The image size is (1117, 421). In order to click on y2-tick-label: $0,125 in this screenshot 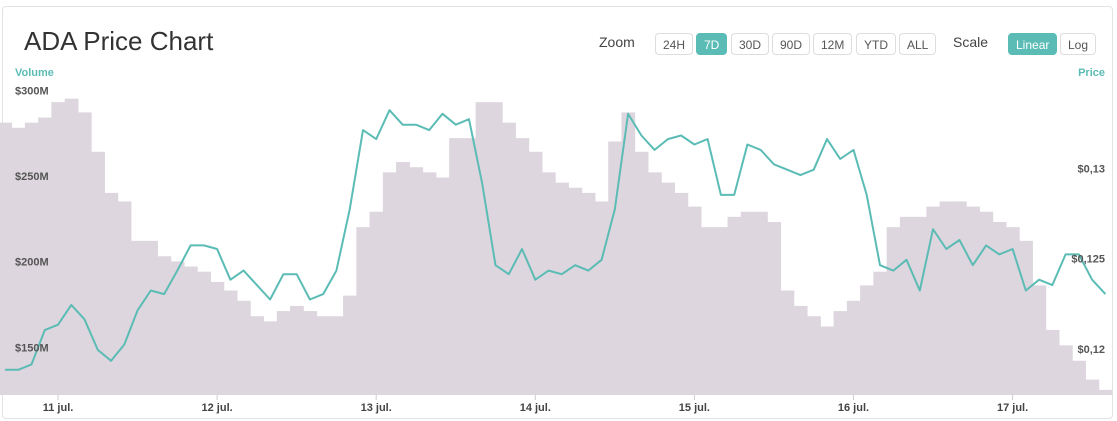, I will do `click(1088, 260)`.